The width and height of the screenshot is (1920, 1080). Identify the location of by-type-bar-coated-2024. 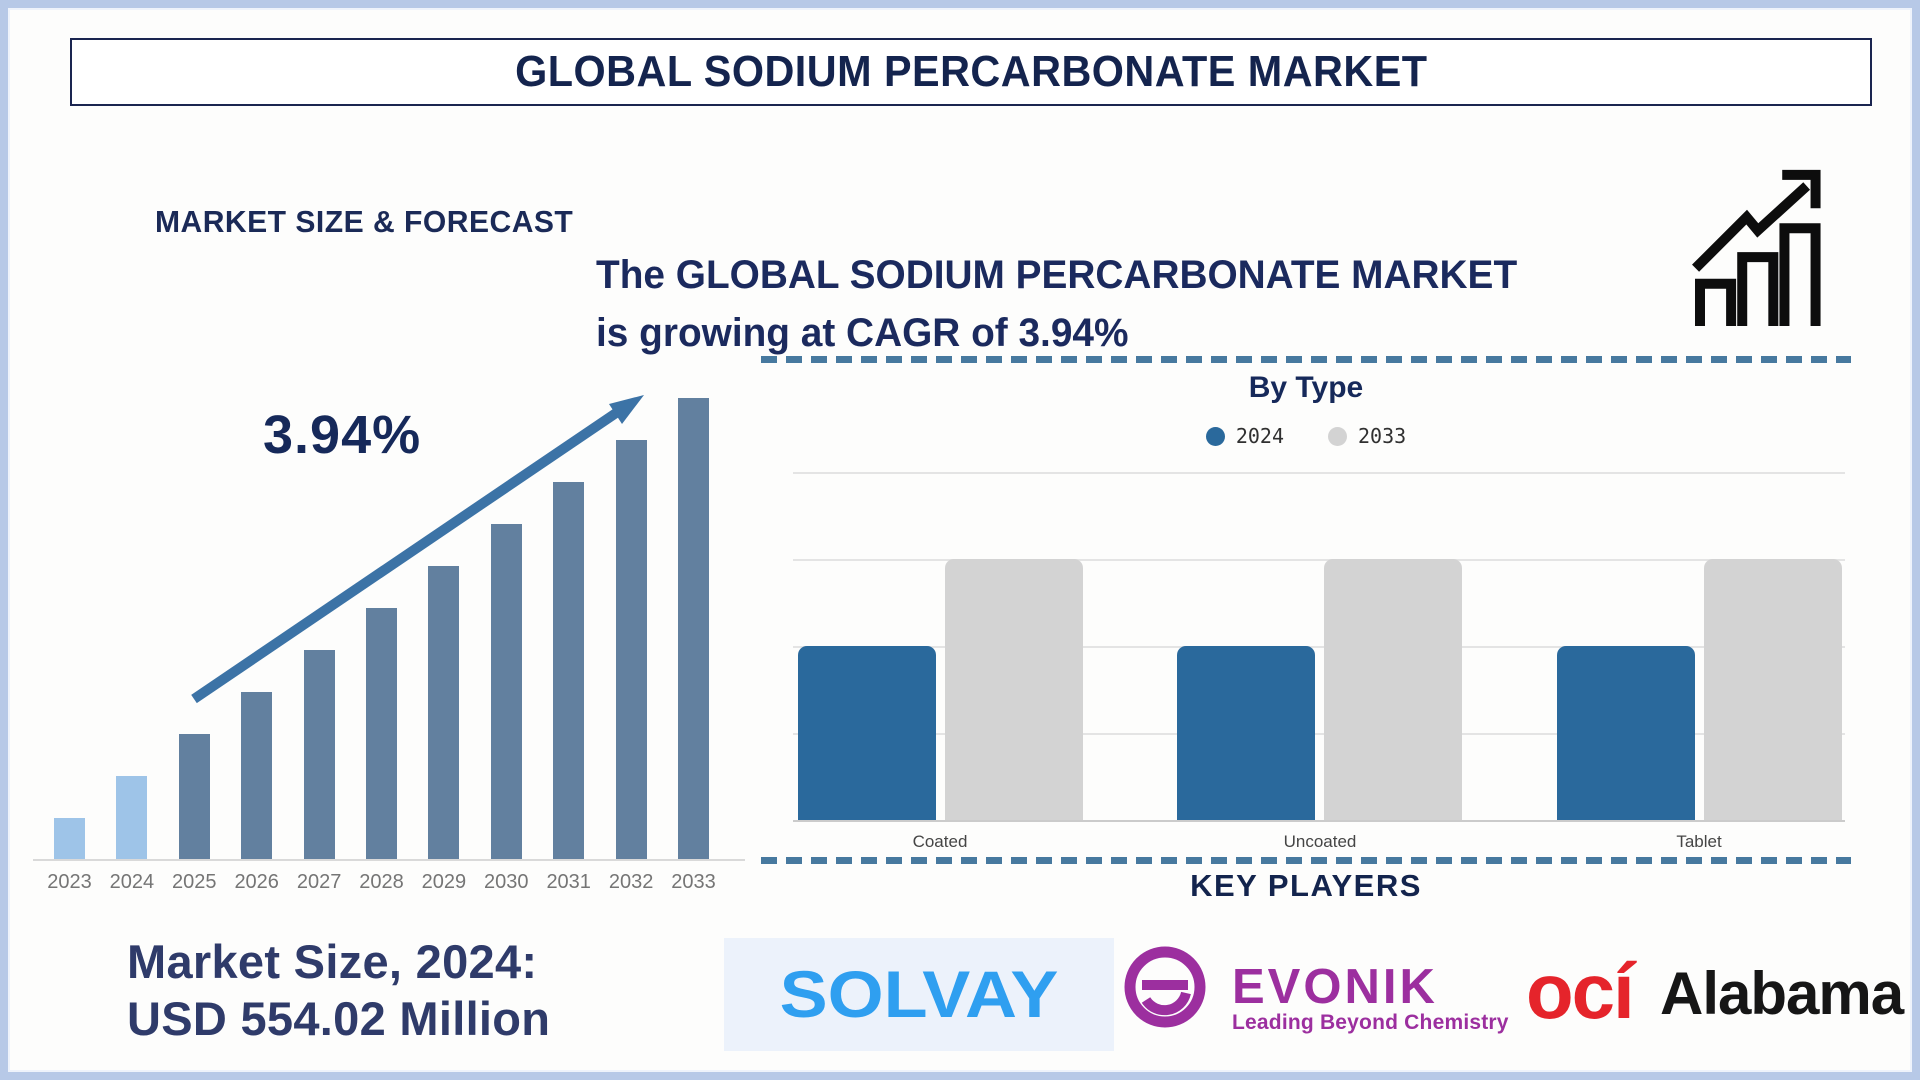
(867, 733).